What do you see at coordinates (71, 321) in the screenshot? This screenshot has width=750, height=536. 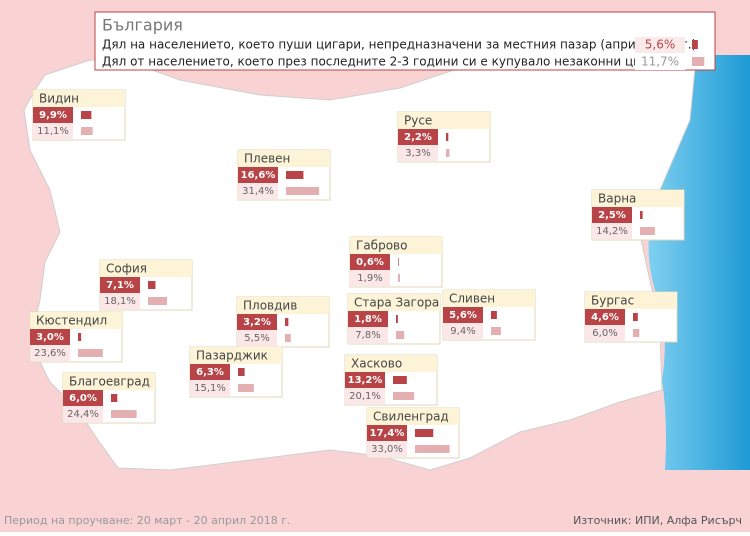 I see `region-name: Кюстендил` at bounding box center [71, 321].